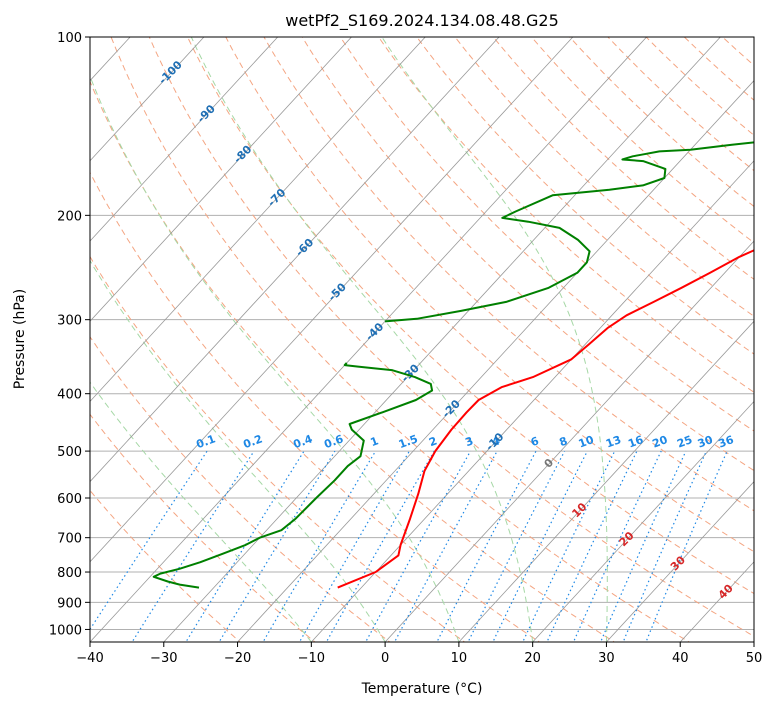 Image resolution: width=775 pixels, height=708 pixels. What do you see at coordinates (237, 658) in the screenshot?
I see `x-tick-label: −20` at bounding box center [237, 658].